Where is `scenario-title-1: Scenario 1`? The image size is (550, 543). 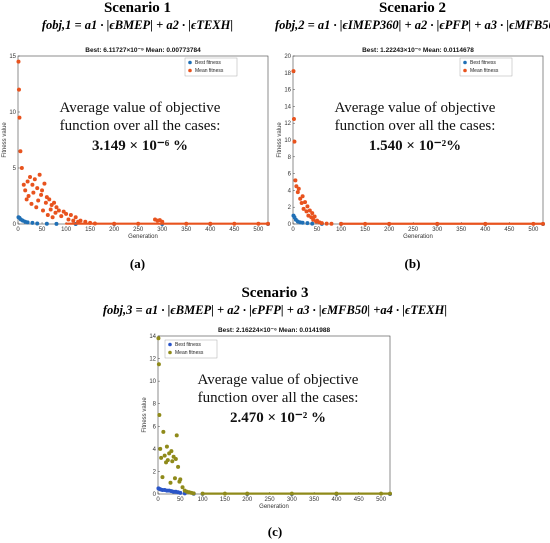
scenario-title-1: Scenario 1 is located at coordinates (137, 8).